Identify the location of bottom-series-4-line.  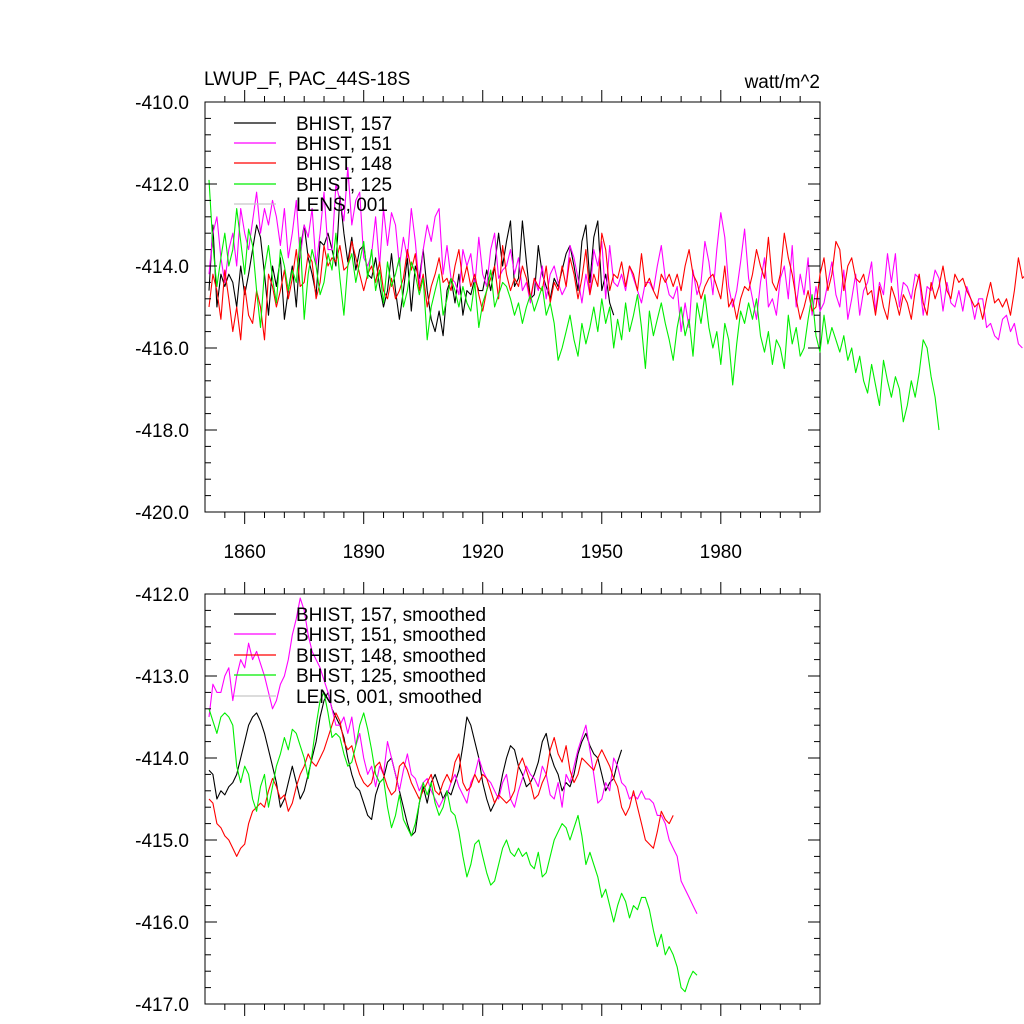
(453, 842).